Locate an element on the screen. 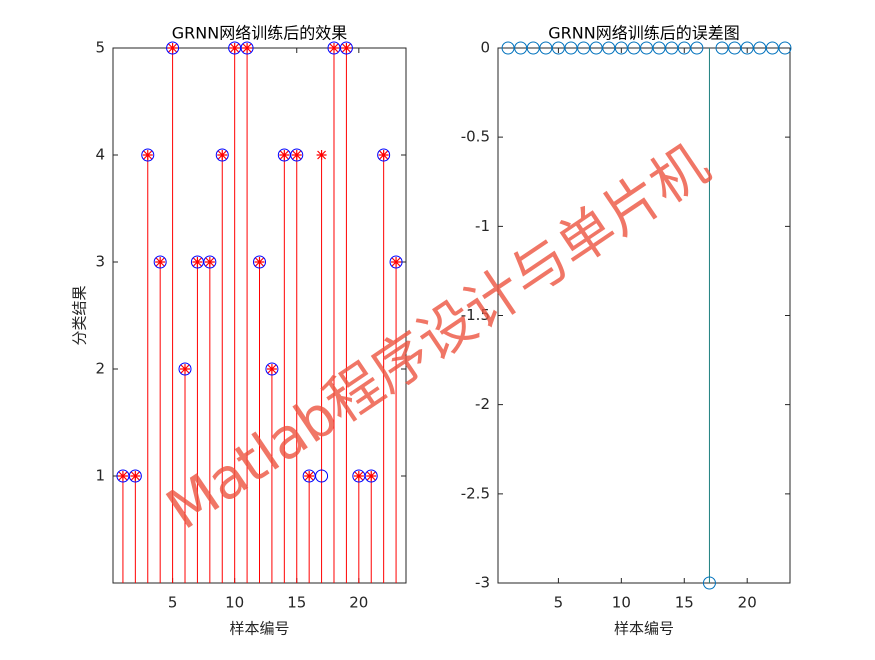 This screenshot has width=875, height=660. chart-title: GRNN网络训练后的误差图 is located at coordinates (643, 33).